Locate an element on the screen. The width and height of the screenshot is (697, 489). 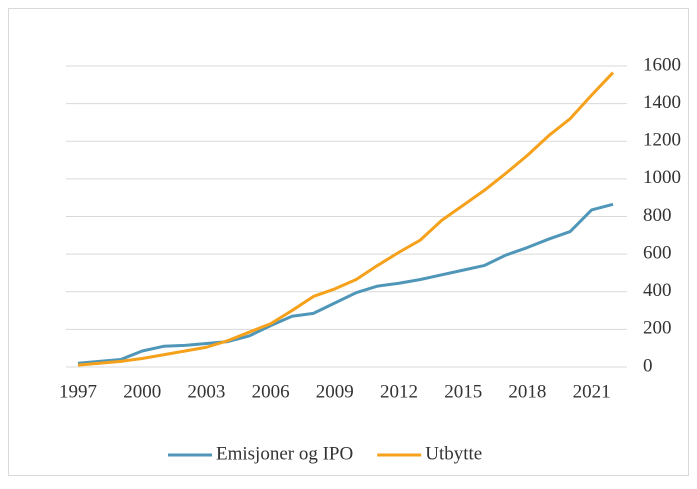
y-tick-label: 400 is located at coordinates (657, 290).